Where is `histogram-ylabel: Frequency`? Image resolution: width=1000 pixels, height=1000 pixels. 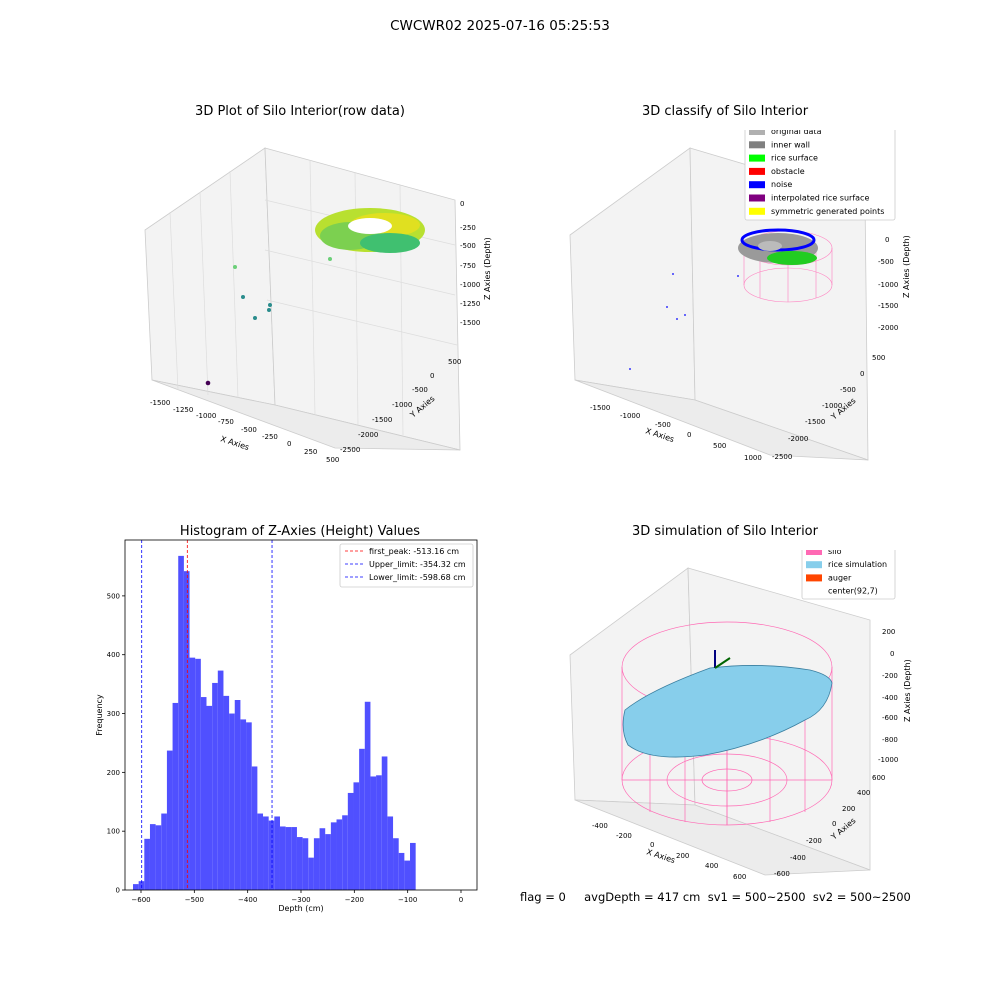
histogram-ylabel: Frequency is located at coordinates (99, 715).